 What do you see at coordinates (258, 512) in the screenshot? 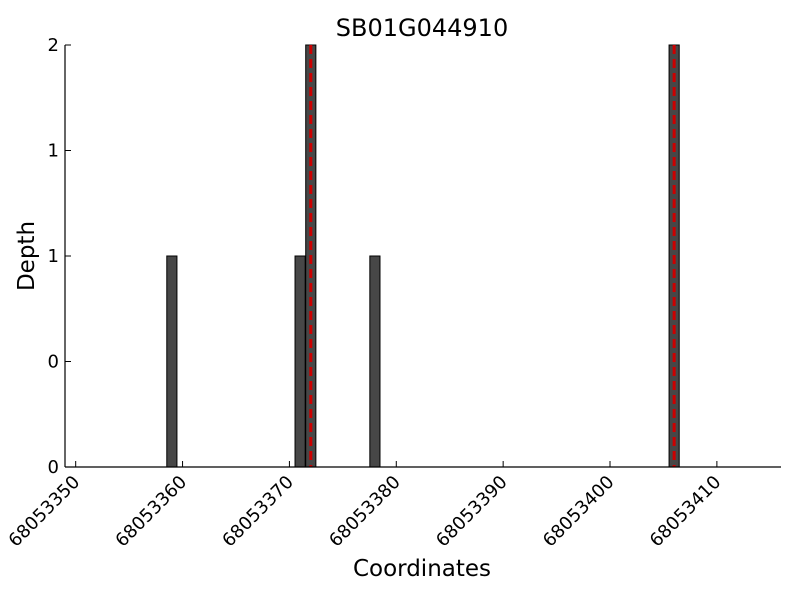
I see `x-tick-label: 68053370` at bounding box center [258, 512].